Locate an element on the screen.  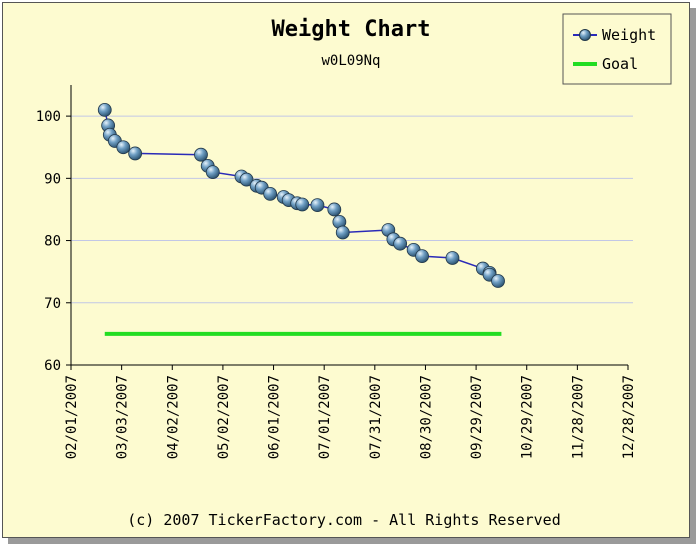
x-tick-label: 12/28/2007 is located at coordinates (629, 417).